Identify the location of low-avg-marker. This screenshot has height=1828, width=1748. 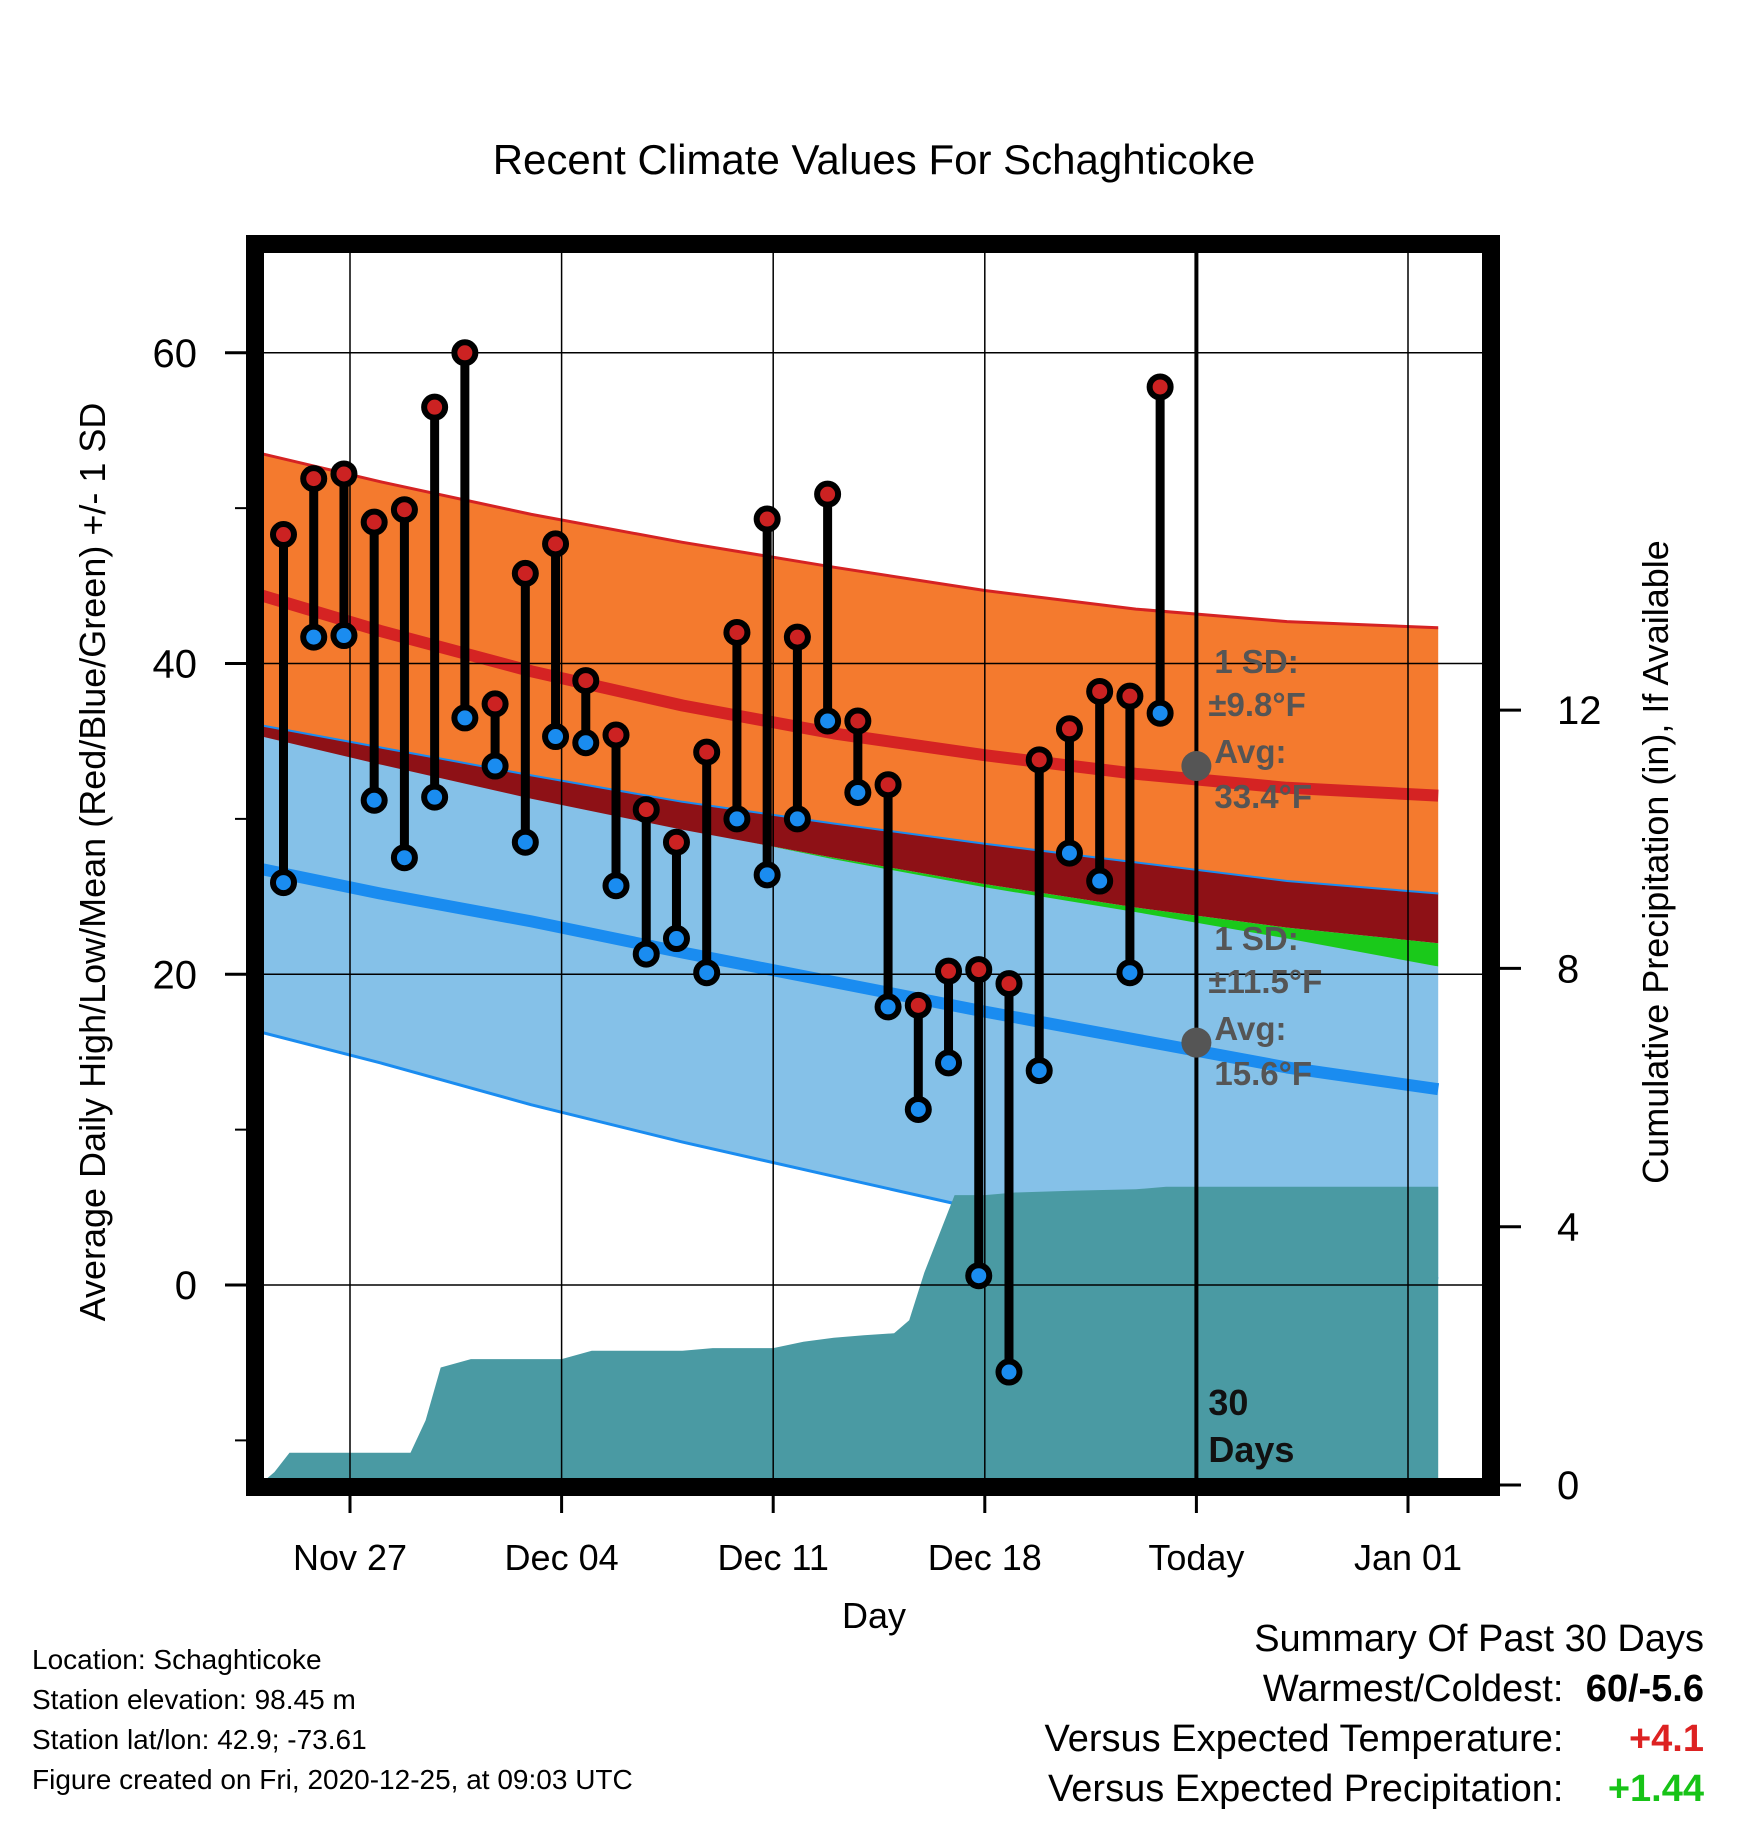
(1196, 1042).